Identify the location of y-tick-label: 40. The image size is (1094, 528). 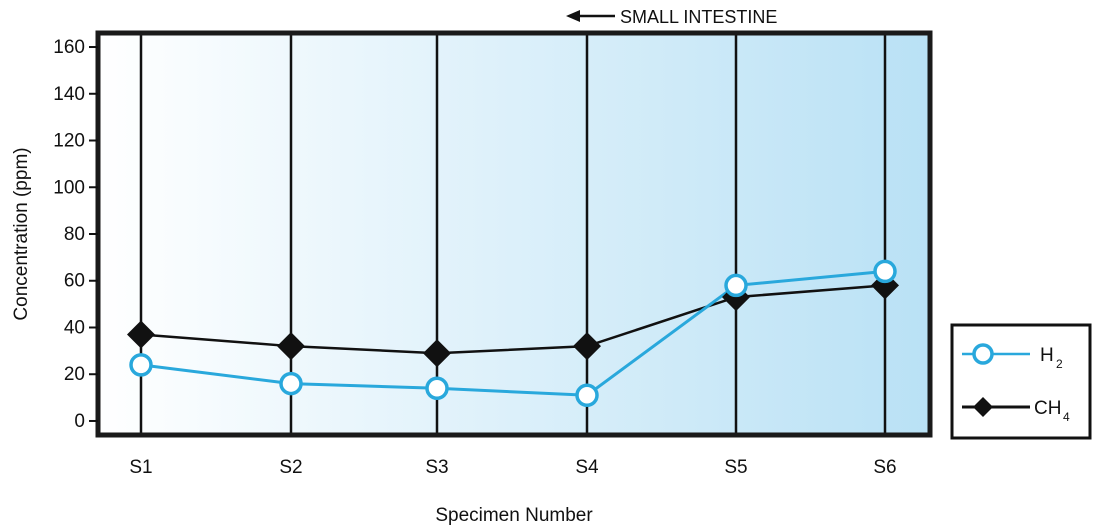
(74, 327).